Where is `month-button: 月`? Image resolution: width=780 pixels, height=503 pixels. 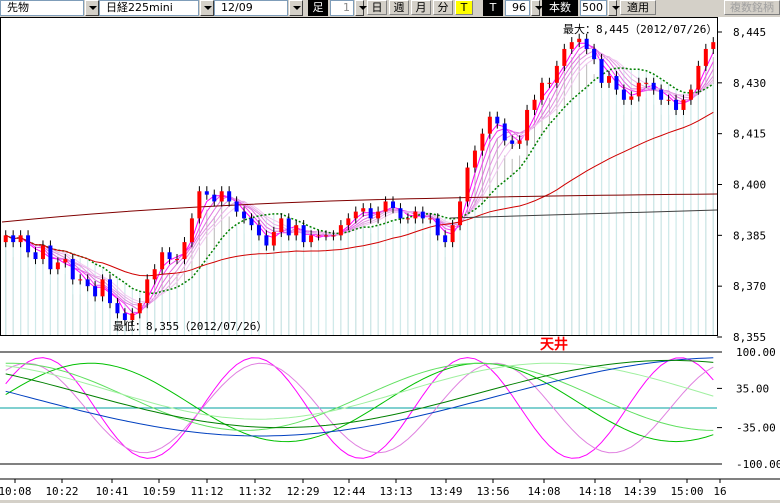
month-button: 月 is located at coordinates (421, 7).